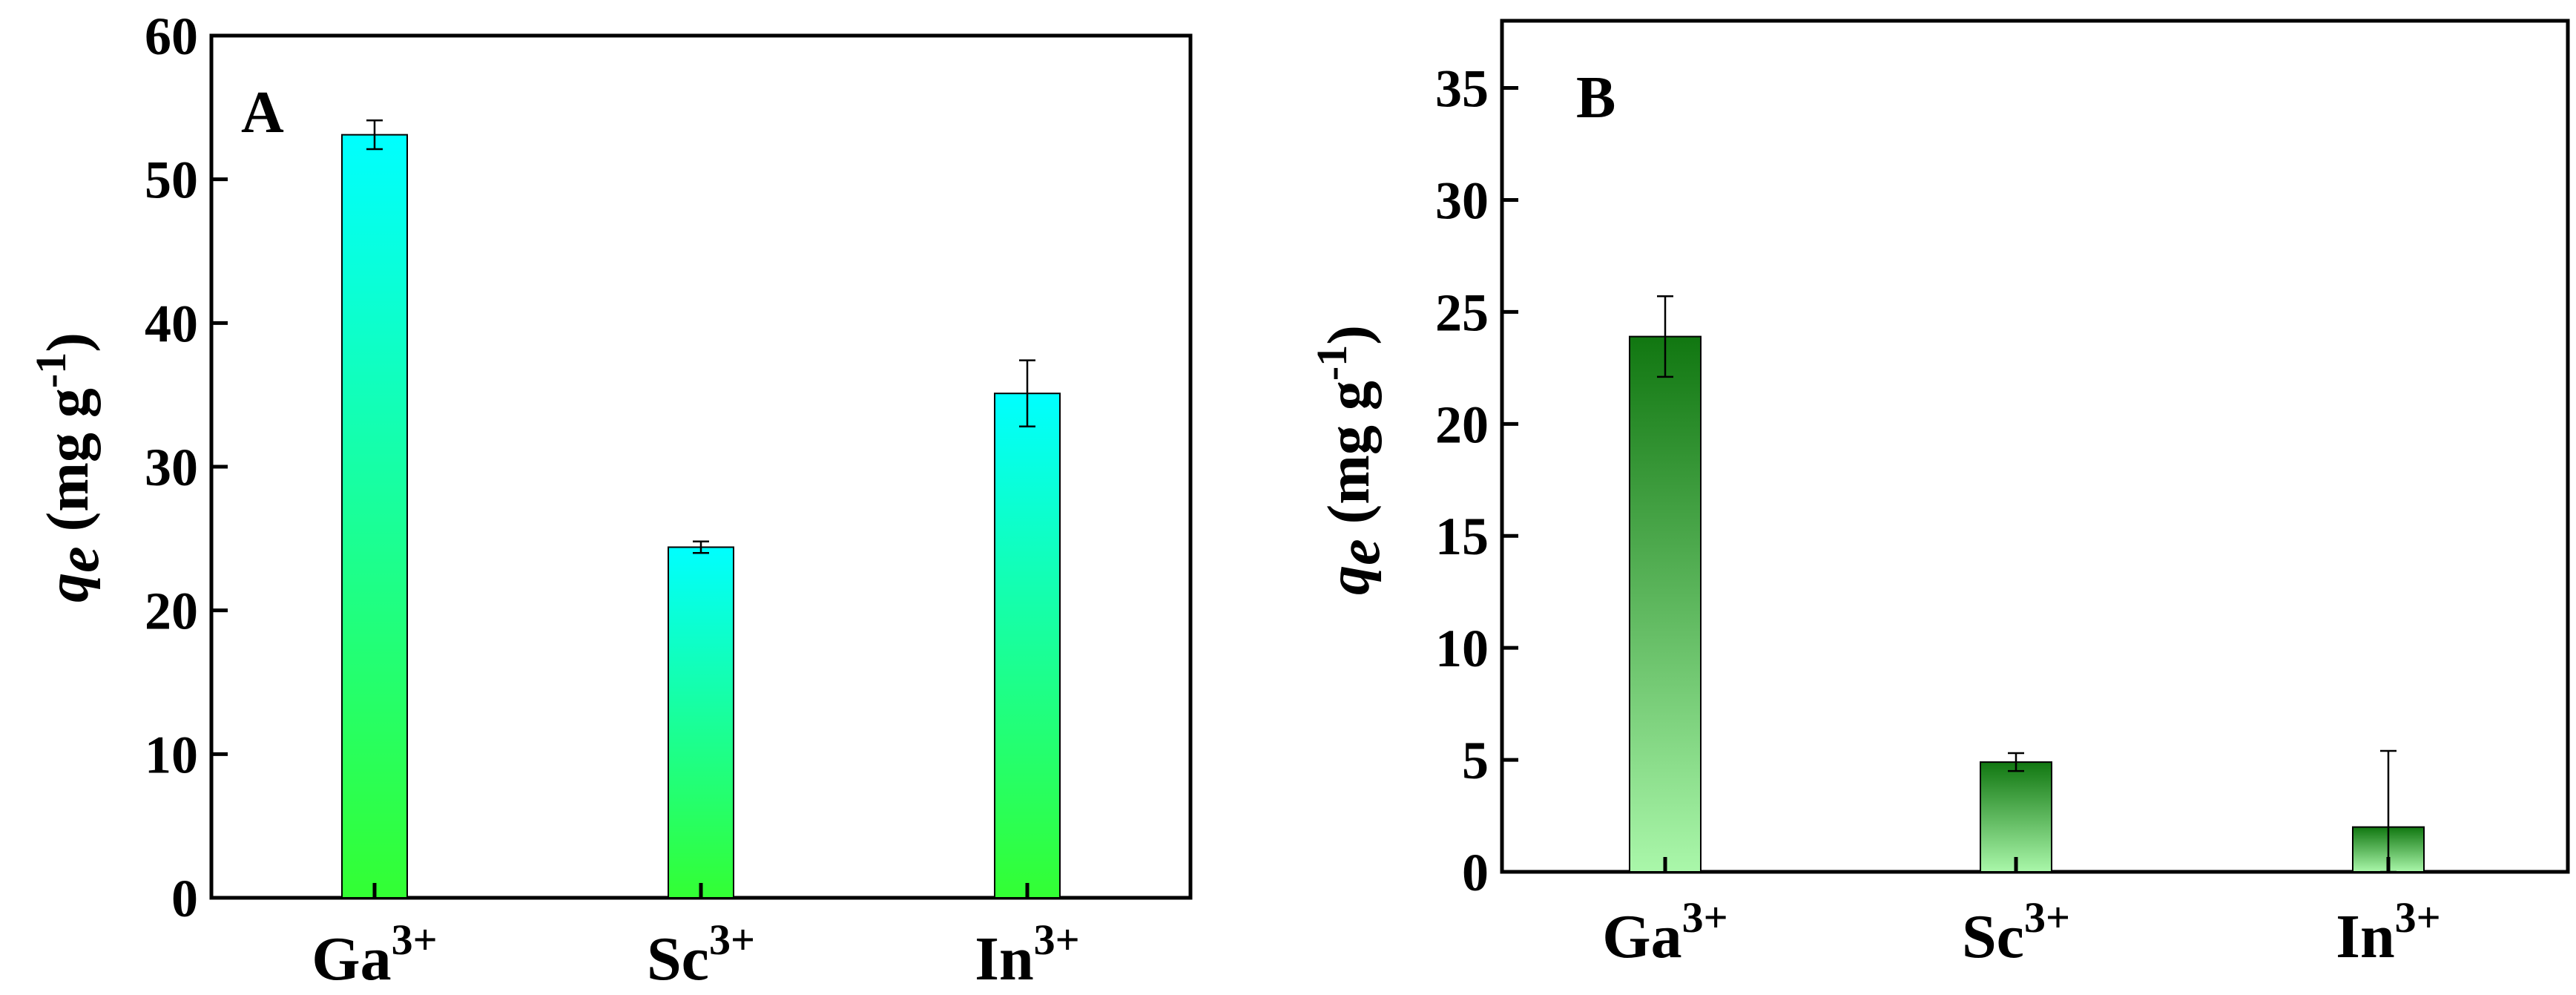  Describe the element at coordinates (1666, 604) in the screenshot. I see `panel-b-bar-ga` at that location.